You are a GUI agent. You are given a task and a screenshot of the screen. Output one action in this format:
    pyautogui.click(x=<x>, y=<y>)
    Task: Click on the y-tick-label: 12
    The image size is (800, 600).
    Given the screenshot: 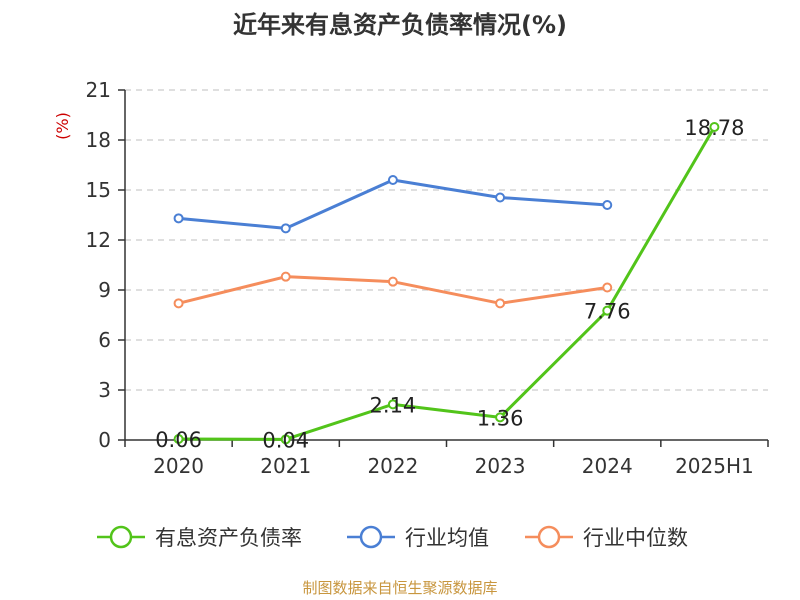 What is the action you would take?
    pyautogui.click(x=98, y=240)
    